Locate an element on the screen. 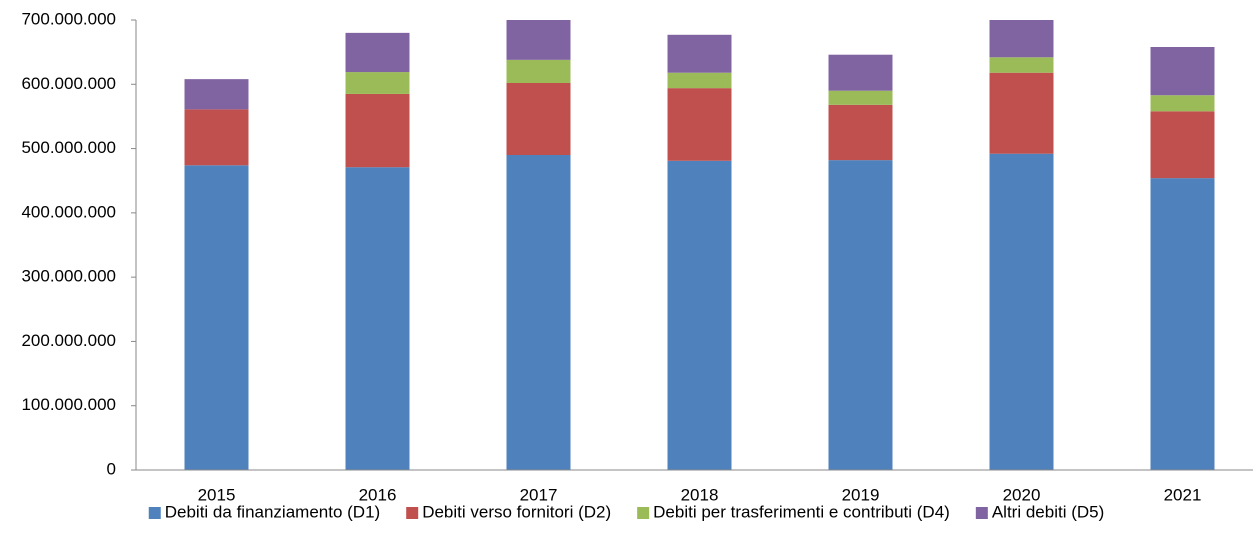 This screenshot has height=551, width=1253. y-tick-label: 300.000.000 is located at coordinates (68, 276).